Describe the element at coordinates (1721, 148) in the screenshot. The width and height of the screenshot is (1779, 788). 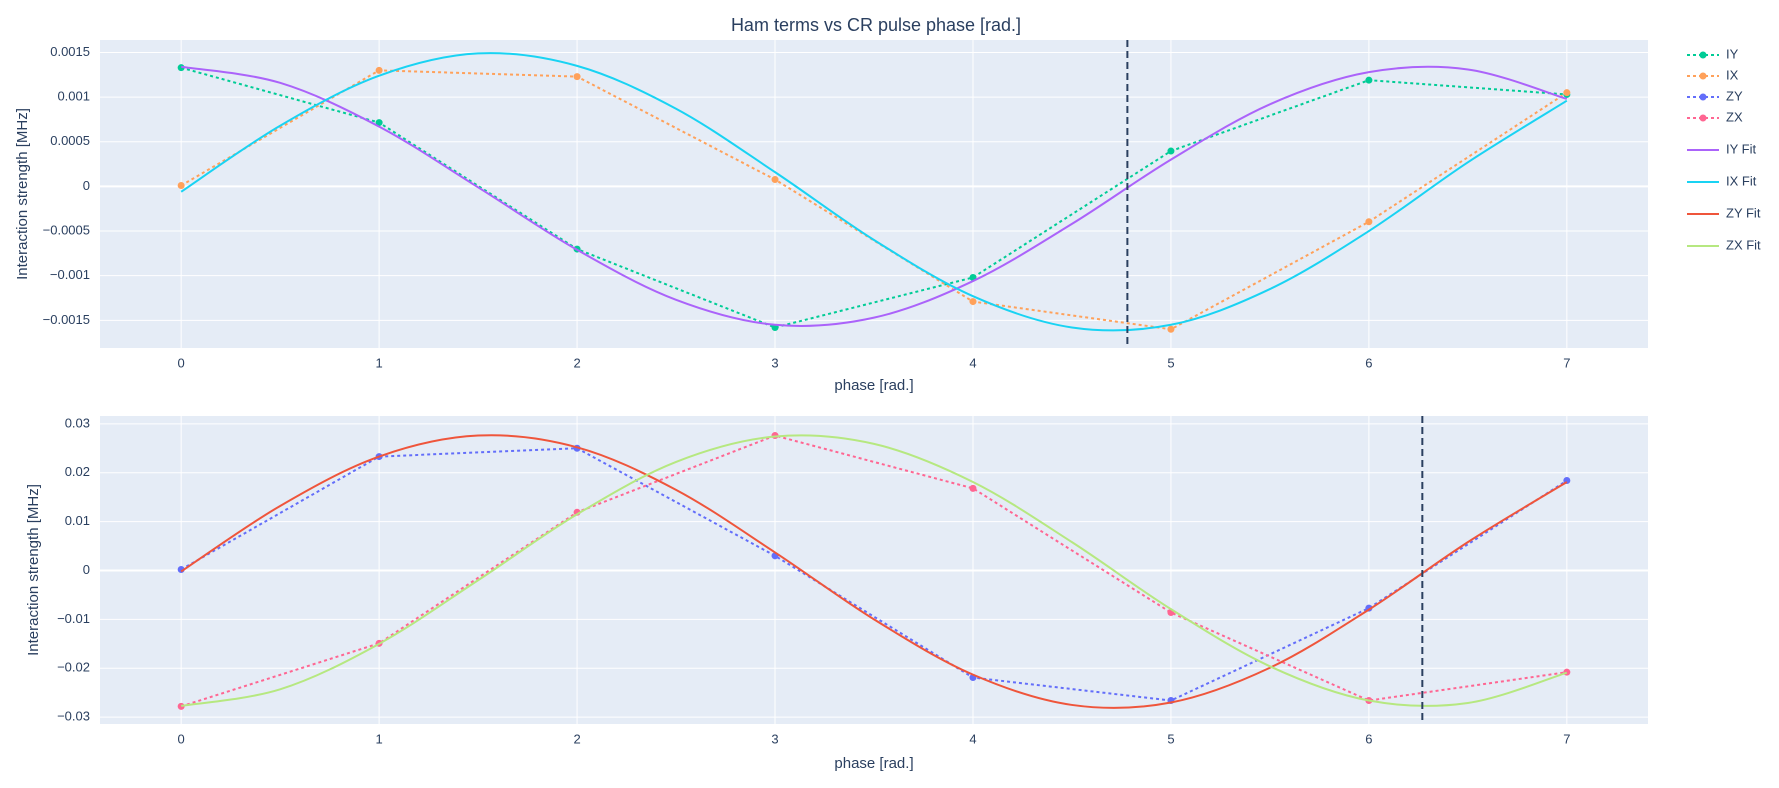
I see `legend-item: IY Fit` at that location.